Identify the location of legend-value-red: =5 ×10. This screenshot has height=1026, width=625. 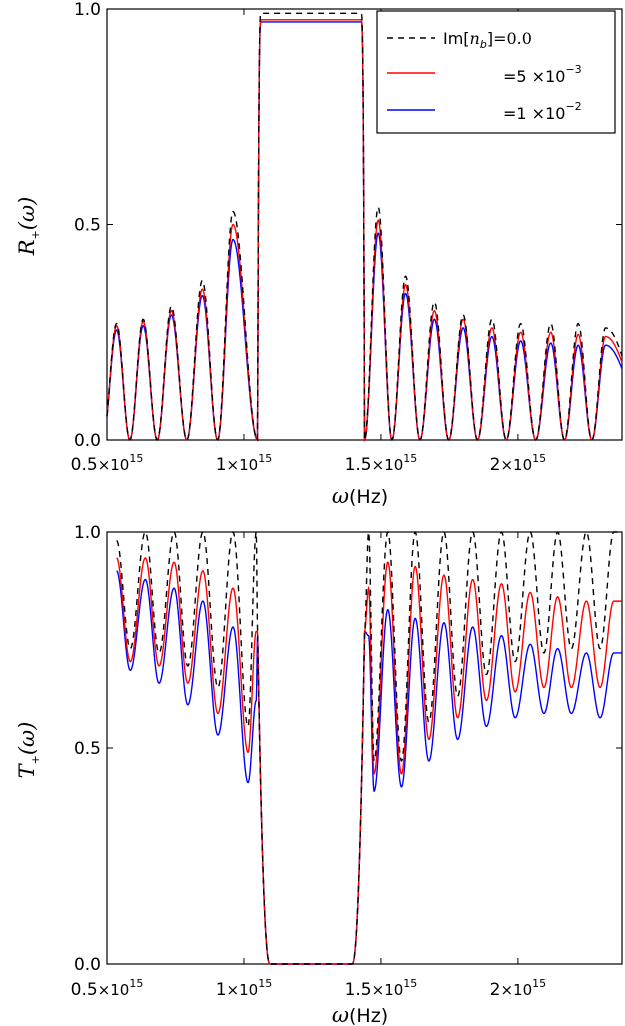
(534, 76).